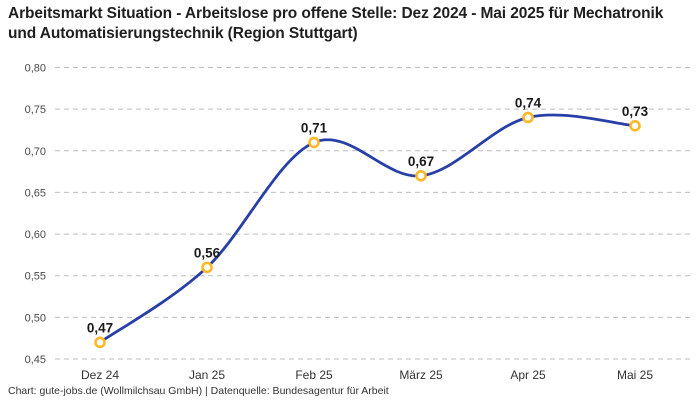 Image resolution: width=700 pixels, height=400 pixels. I want to click on data-point-label: 0,73, so click(635, 111).